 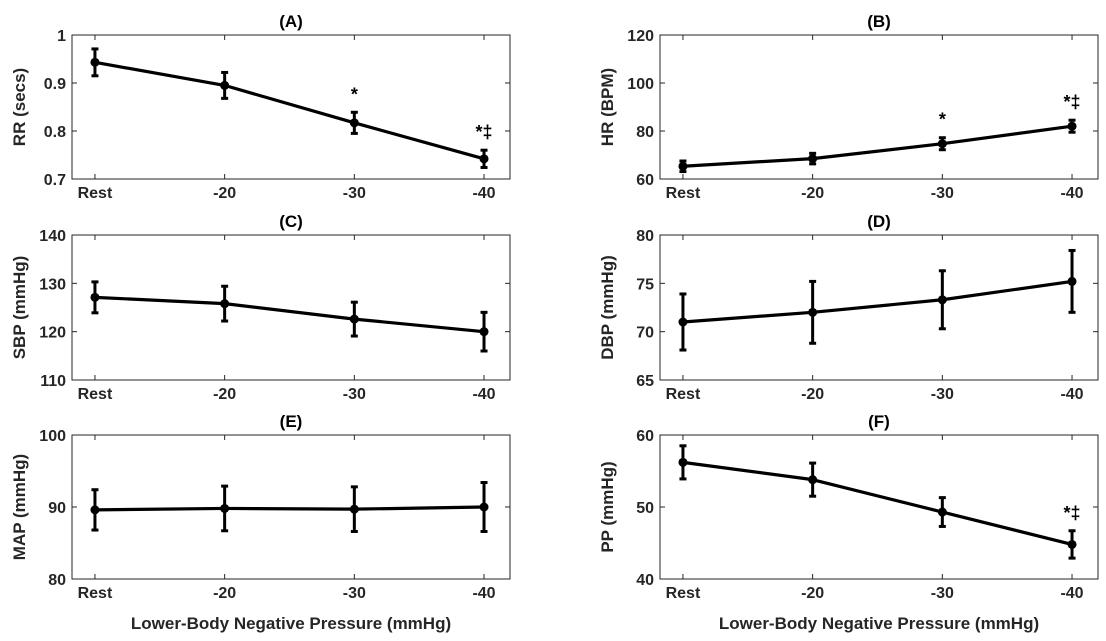 What do you see at coordinates (879, 221) in the screenshot?
I see `panel-title: (D)` at bounding box center [879, 221].